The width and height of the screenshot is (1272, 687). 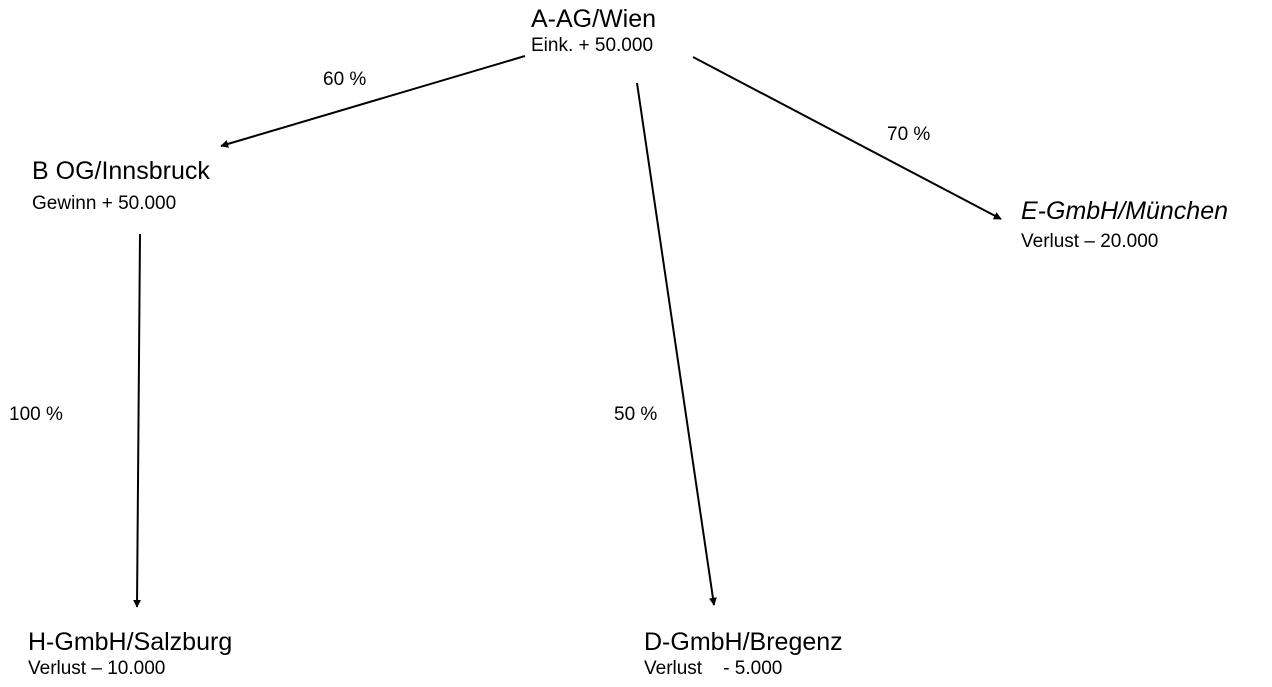 I want to click on edge-label-a-to-d: 50 %, so click(x=636, y=414).